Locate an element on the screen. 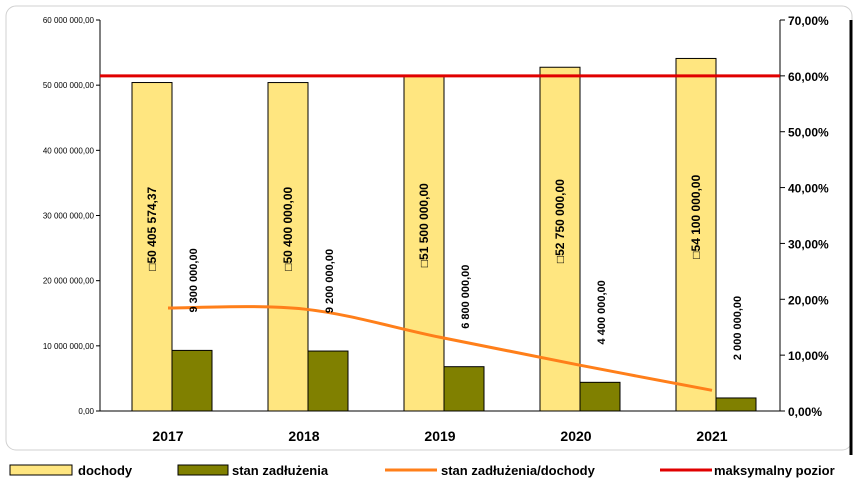 The width and height of the screenshot is (858, 495). stan-zadluzenia-value-label: 9 200 000,00 is located at coordinates (330, 281).